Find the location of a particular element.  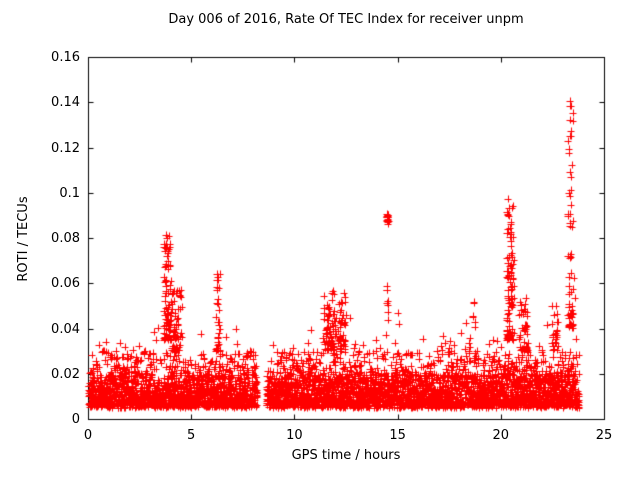

x-axis-label: GPS time / hours is located at coordinates (346, 455).